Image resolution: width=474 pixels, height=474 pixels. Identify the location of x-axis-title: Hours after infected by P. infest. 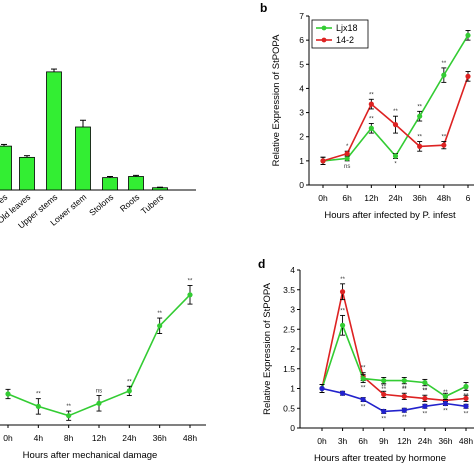
(390, 215).